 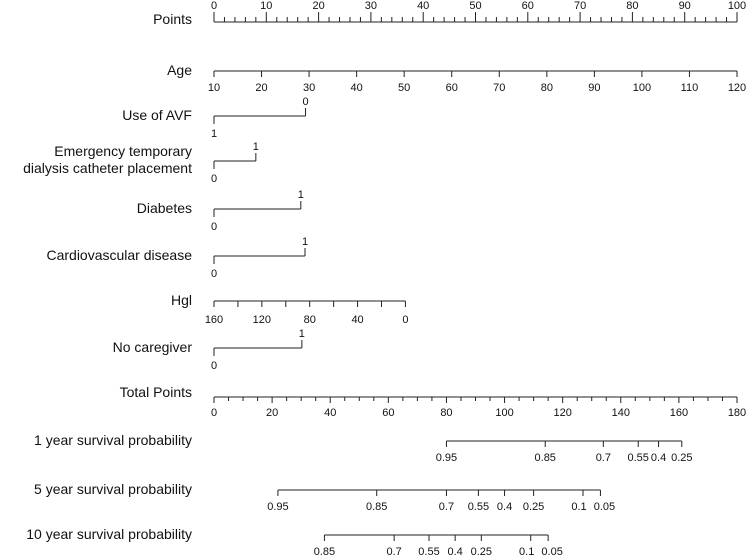 What do you see at coordinates (685, 6) in the screenshot?
I see `points-tick-label: 90` at bounding box center [685, 6].